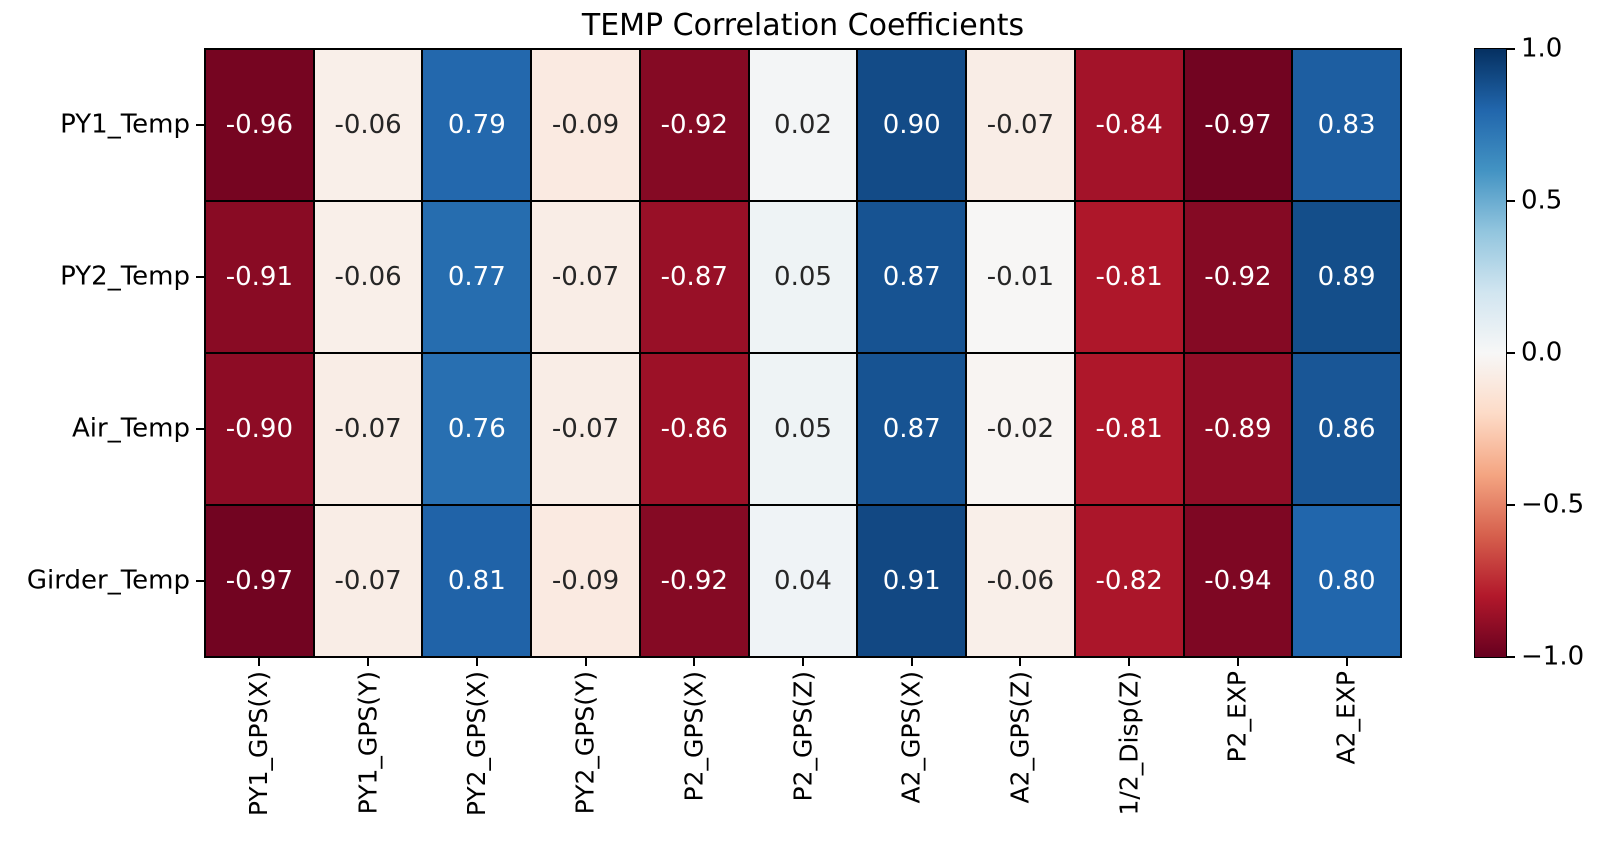  What do you see at coordinates (1542, 48) in the screenshot?
I see `colorbar-tick-label: 1.0` at bounding box center [1542, 48].